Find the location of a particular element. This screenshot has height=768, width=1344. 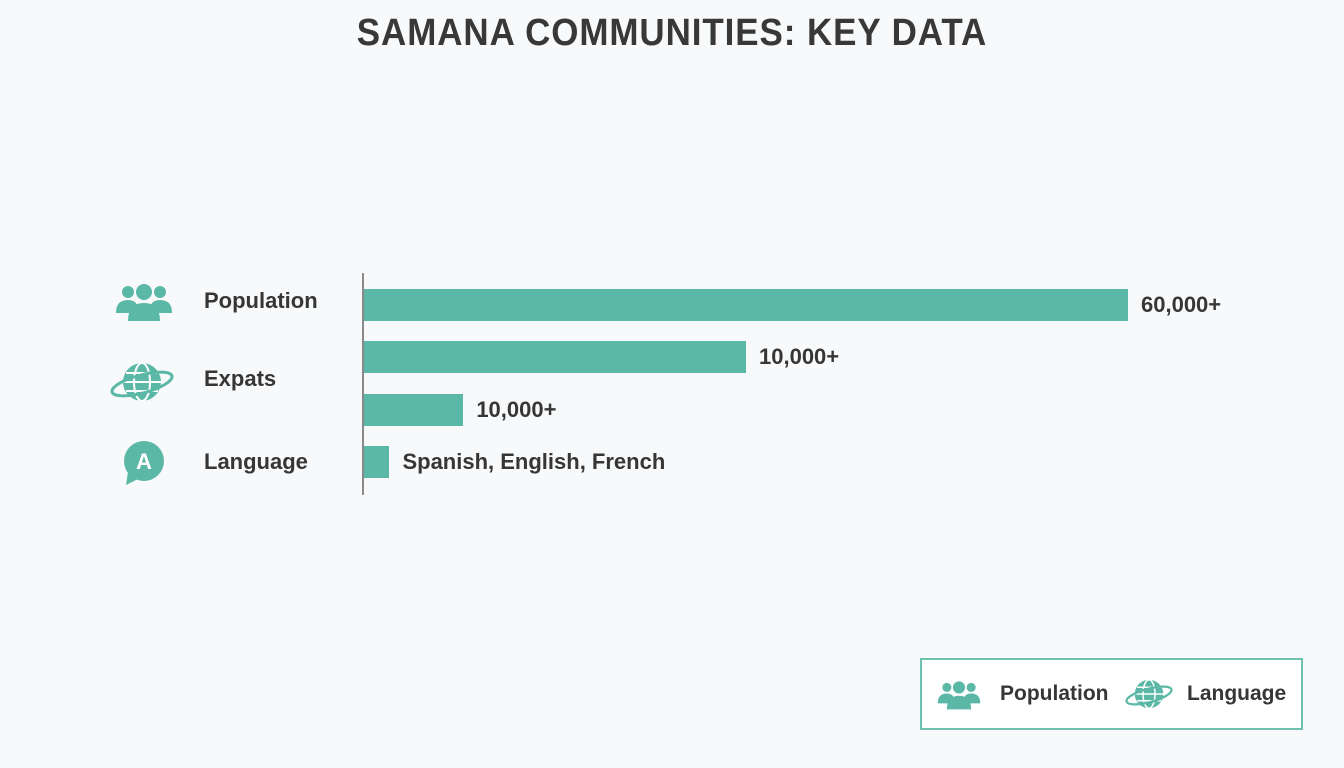

data-label: 60,000+ is located at coordinates (1181, 304).